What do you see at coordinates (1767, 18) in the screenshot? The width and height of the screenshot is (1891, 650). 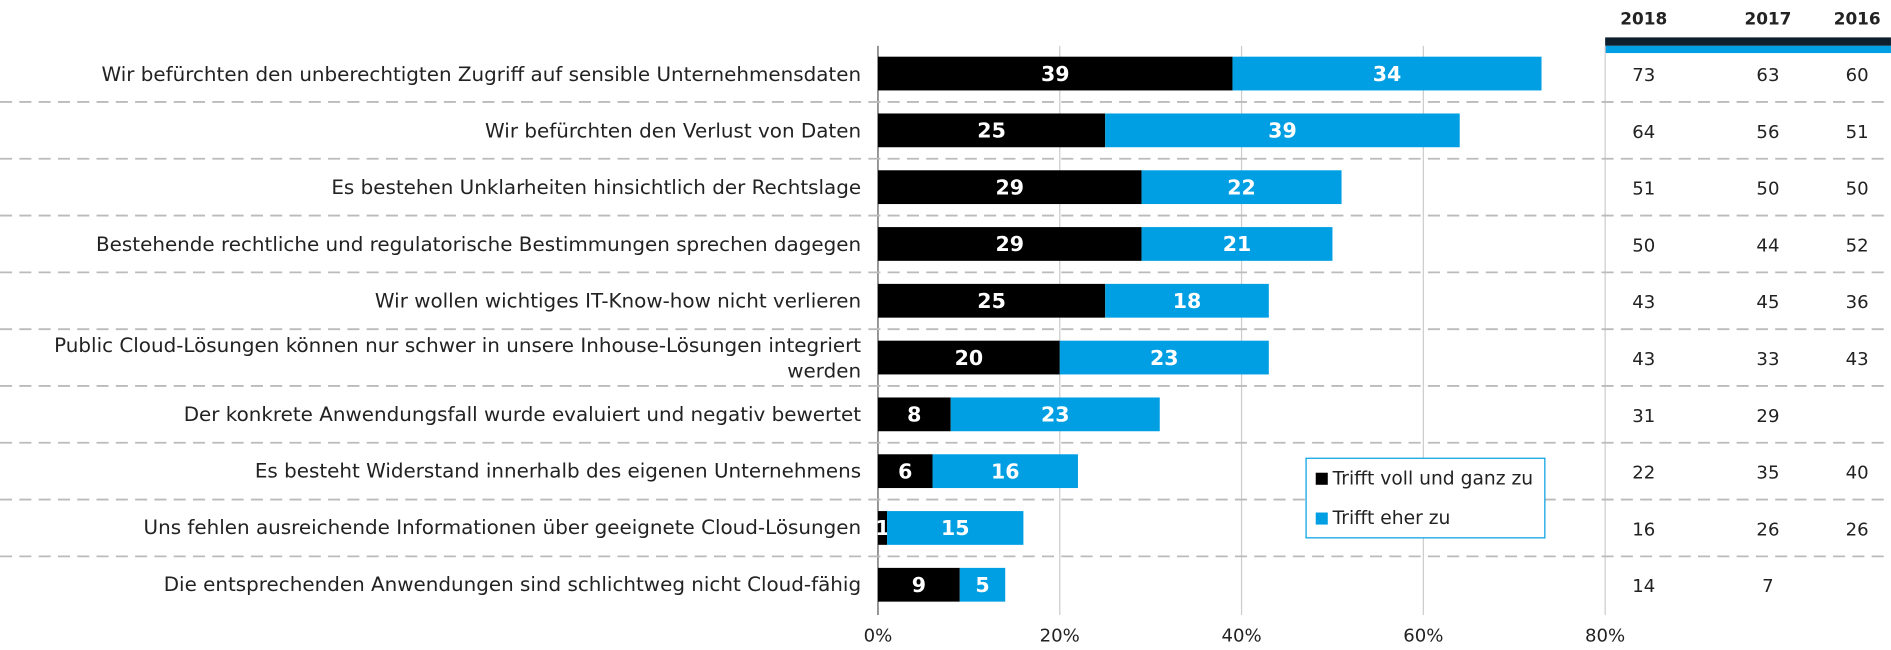 I see `table-header: 2017` at bounding box center [1767, 18].